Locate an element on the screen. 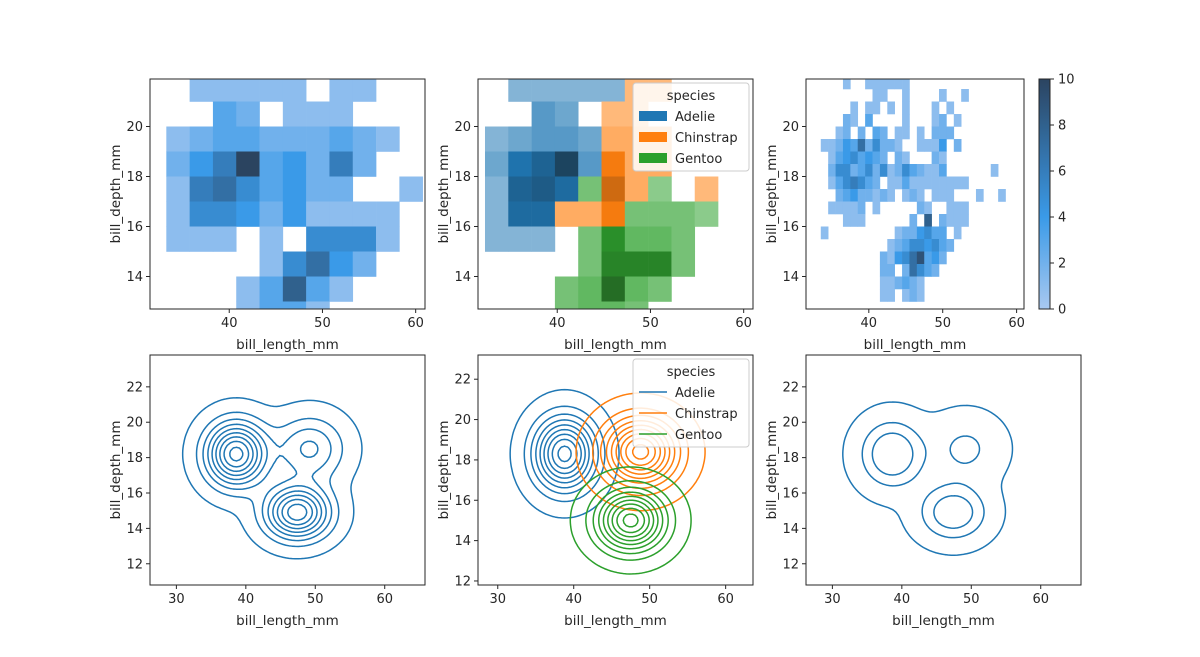 Image resolution: width=1200 pixels, height=657 pixels. heatmap-cells is located at coordinates (913, 190).